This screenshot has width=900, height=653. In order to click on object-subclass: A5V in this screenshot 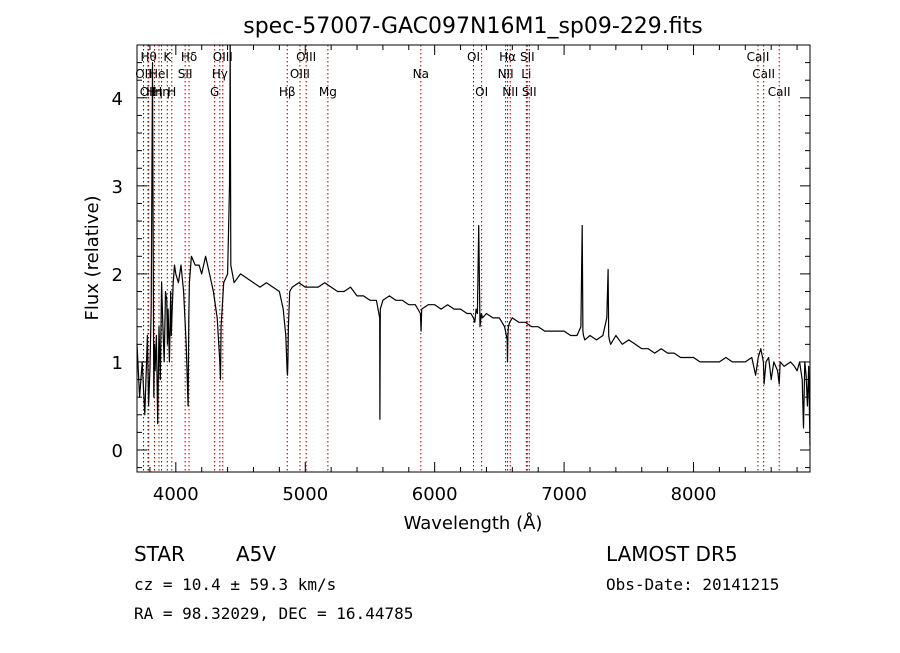, I will do `click(256, 554)`.